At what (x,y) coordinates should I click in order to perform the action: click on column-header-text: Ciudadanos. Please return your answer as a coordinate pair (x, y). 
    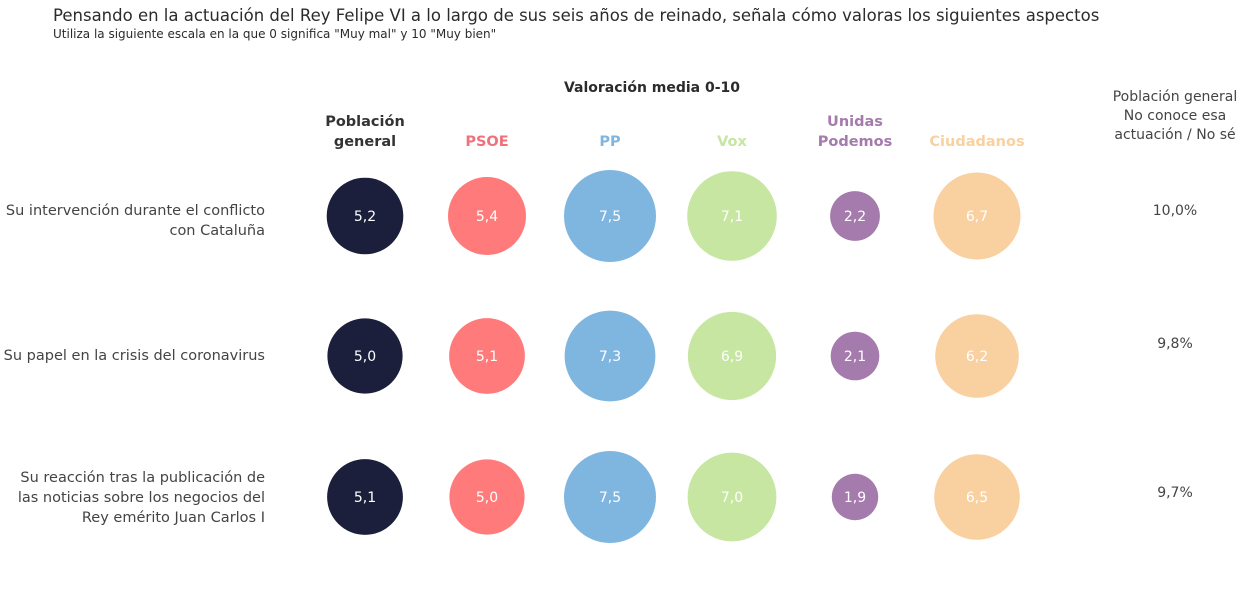
    Looking at the image, I should click on (977, 142).